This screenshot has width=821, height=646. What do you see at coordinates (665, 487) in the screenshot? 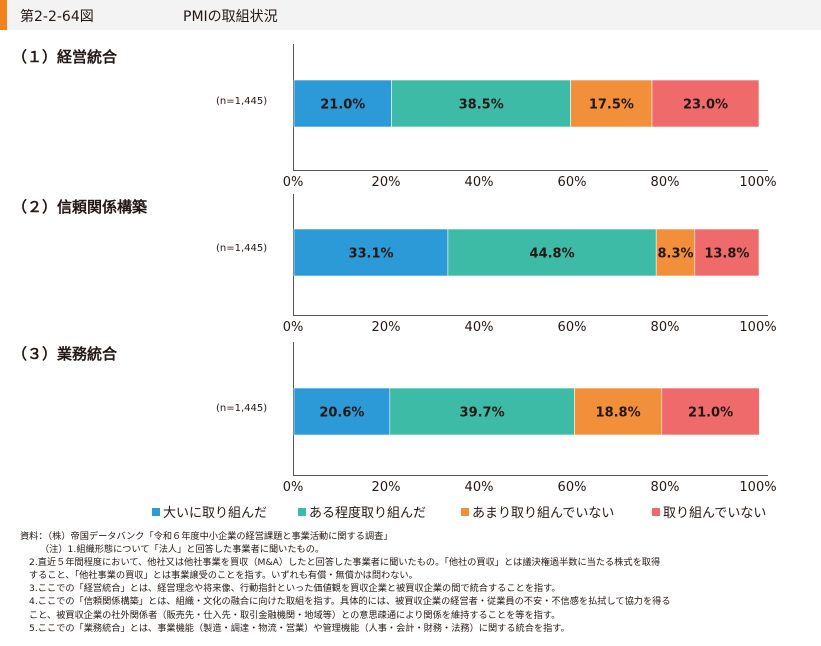
I see `panel-3-tick-80: 80%` at bounding box center [665, 487].